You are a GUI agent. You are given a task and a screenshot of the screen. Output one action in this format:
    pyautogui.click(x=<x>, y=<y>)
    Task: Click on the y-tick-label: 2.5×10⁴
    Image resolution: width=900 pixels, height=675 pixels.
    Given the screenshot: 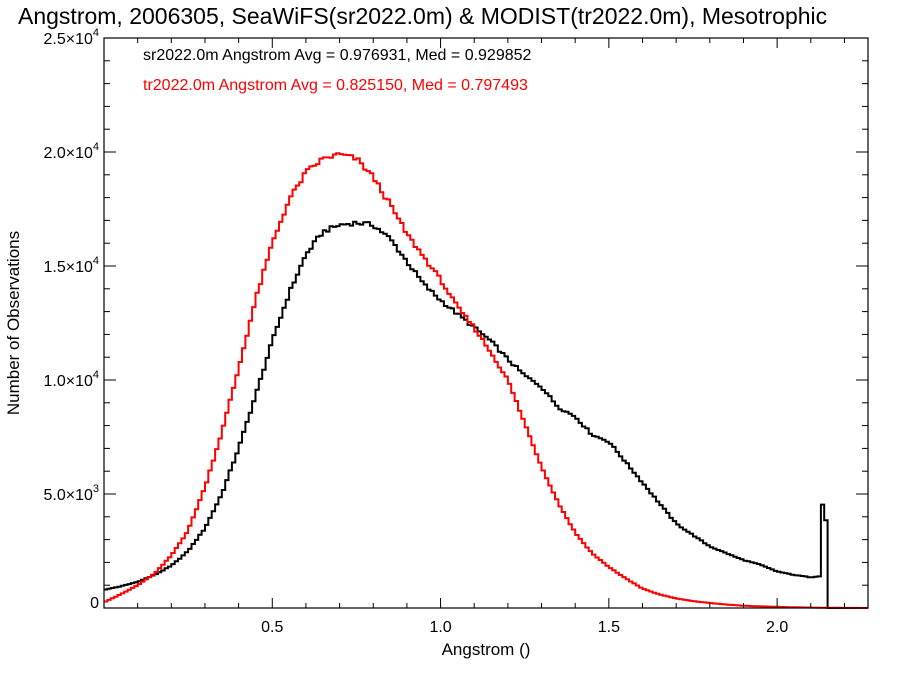 What is the action you would take?
    pyautogui.click(x=71, y=37)
    